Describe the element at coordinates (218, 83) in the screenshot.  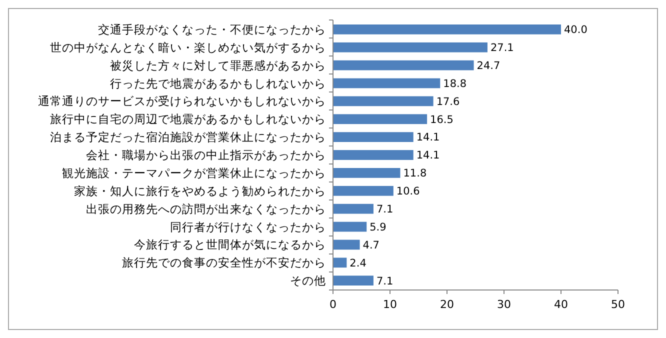
I see `y-tick-label: 行った先で地震があるかもしれないから` at that location.